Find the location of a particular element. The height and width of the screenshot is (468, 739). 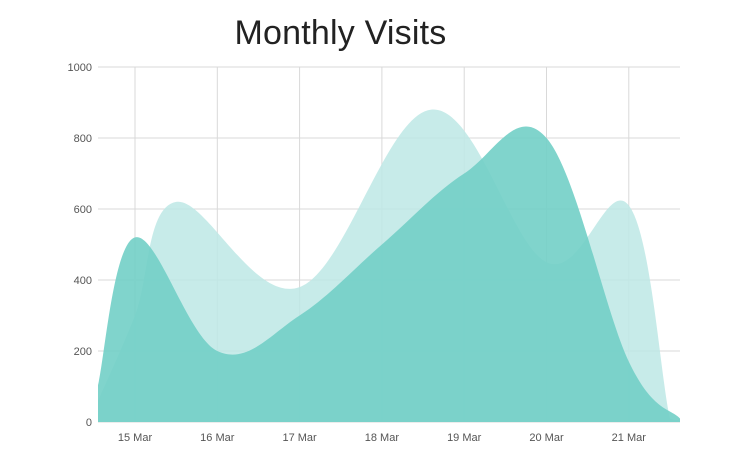

x-tick-label: 21 Mar is located at coordinates (629, 438).